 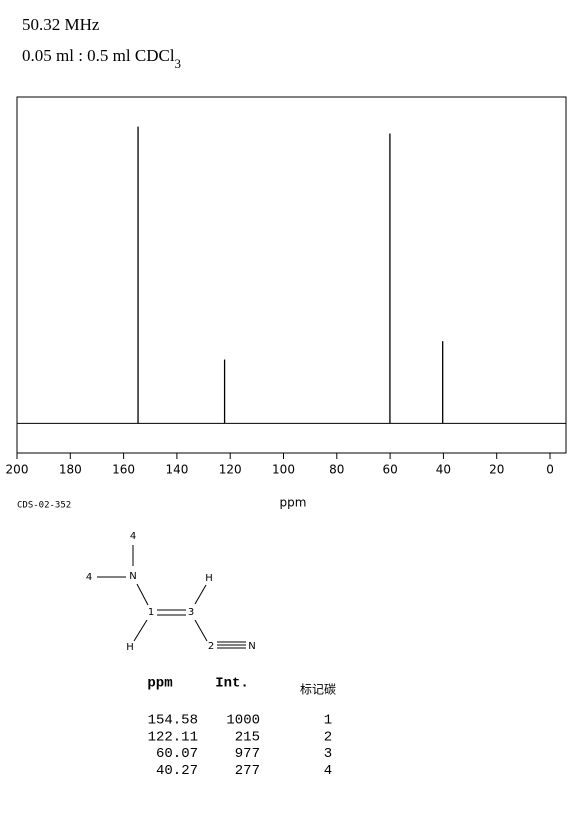 What do you see at coordinates (61, 24) in the screenshot?
I see `frequency: 50.32 MHz` at bounding box center [61, 24].